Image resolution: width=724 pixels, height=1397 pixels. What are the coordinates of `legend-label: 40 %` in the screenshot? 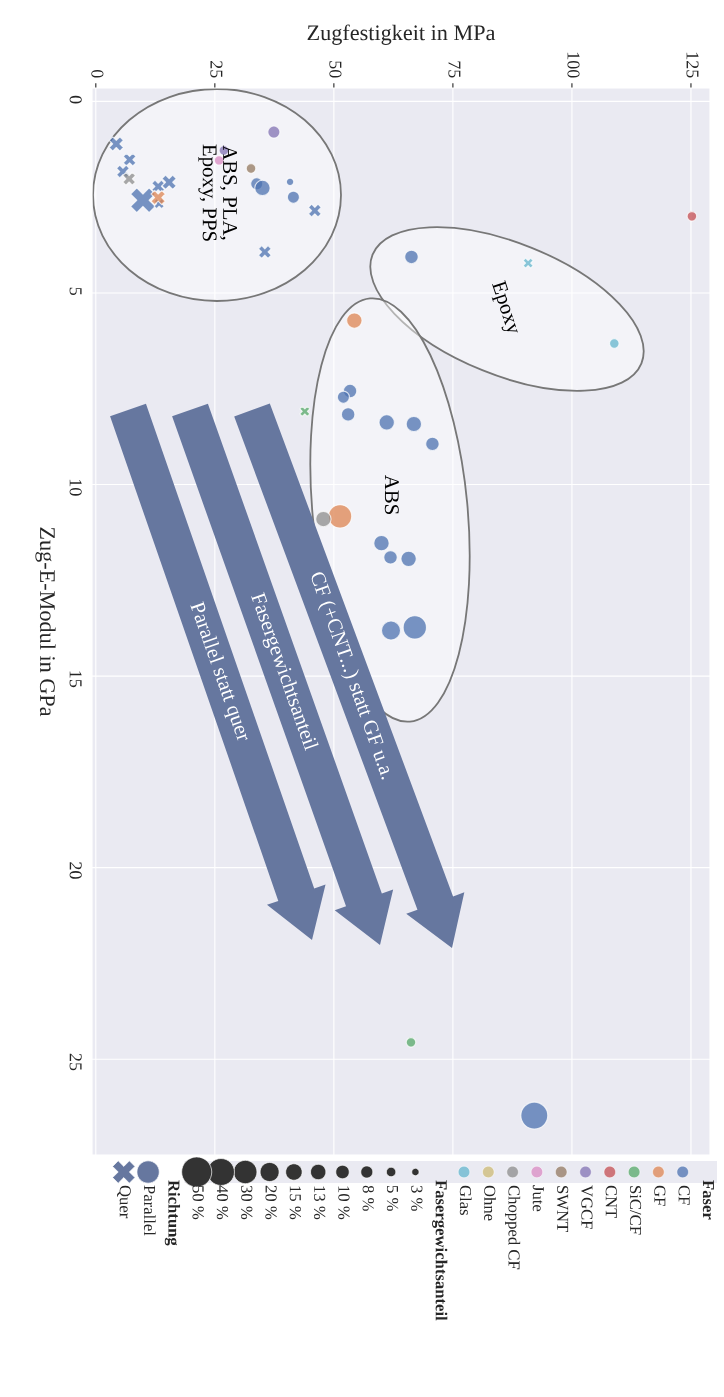 It's located at (222, 1202).